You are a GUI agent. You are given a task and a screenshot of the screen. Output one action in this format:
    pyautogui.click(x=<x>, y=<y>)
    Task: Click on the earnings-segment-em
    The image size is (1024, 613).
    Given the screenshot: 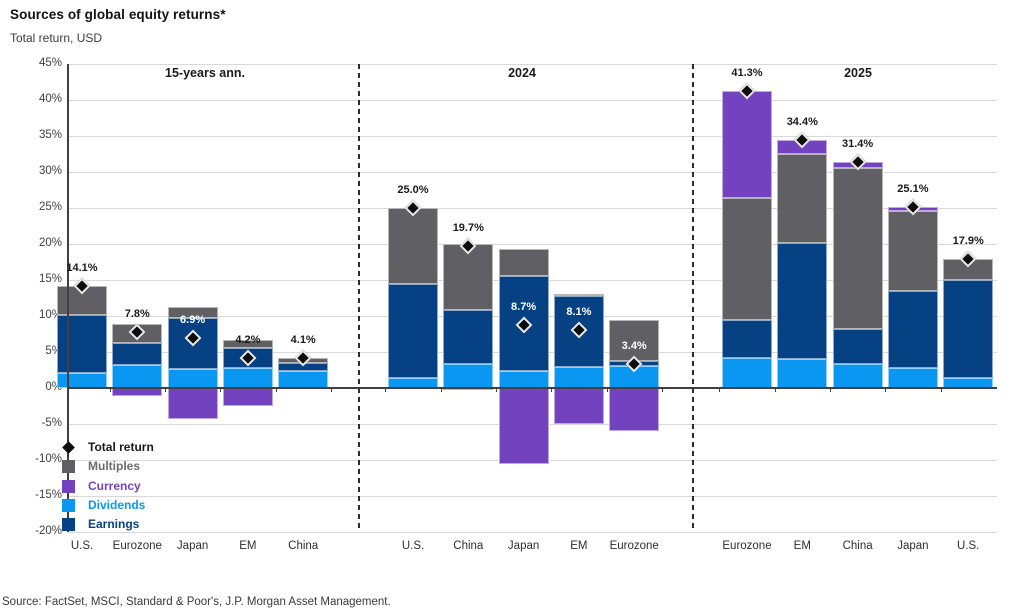 What is the action you would take?
    pyautogui.click(x=802, y=301)
    